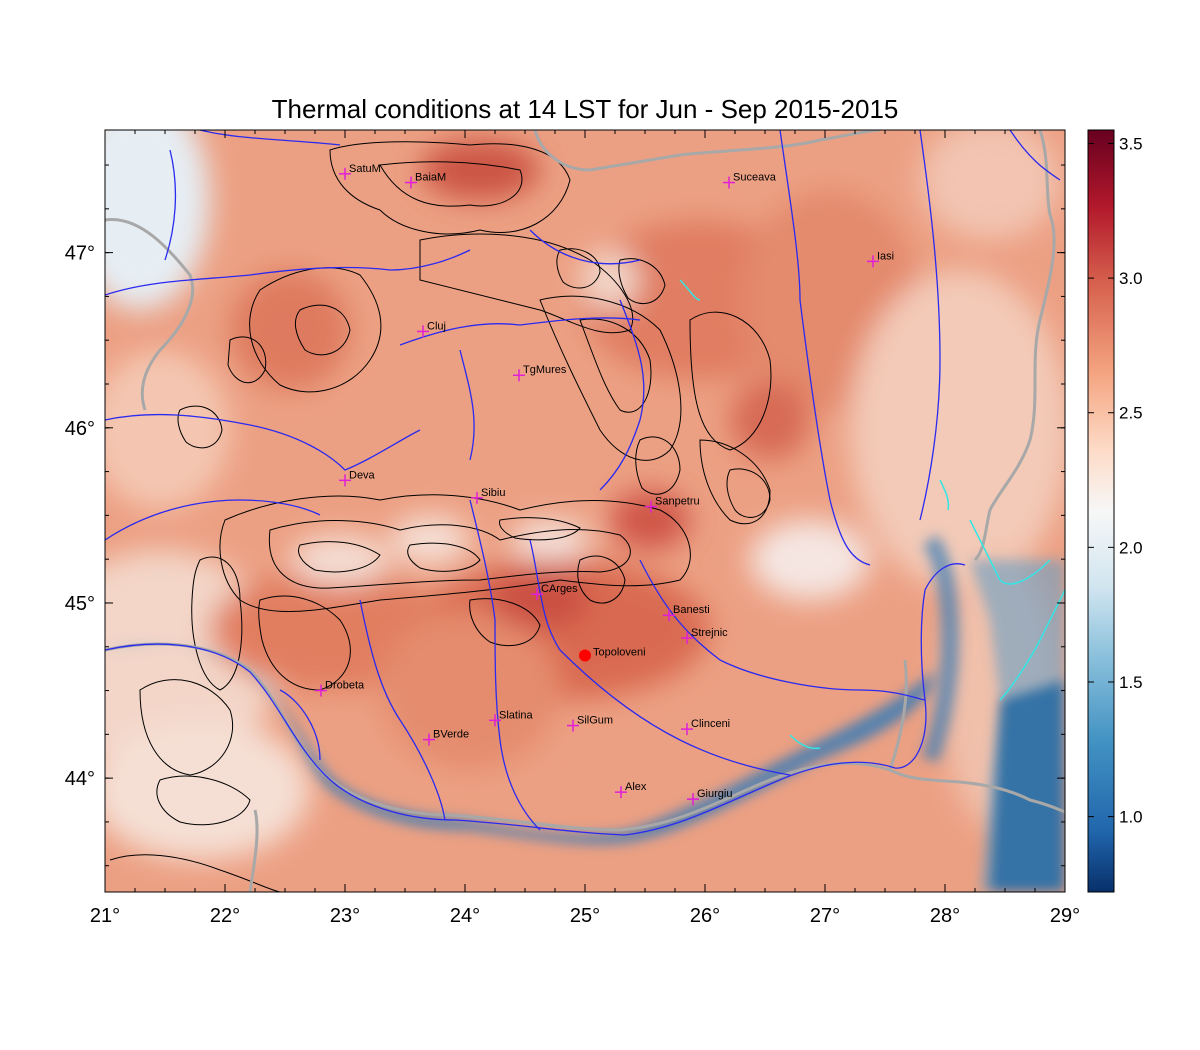 The width and height of the screenshot is (1200, 1050). Describe the element at coordinates (825, 916) in the screenshot. I see `x-tick-label: 27°` at that location.